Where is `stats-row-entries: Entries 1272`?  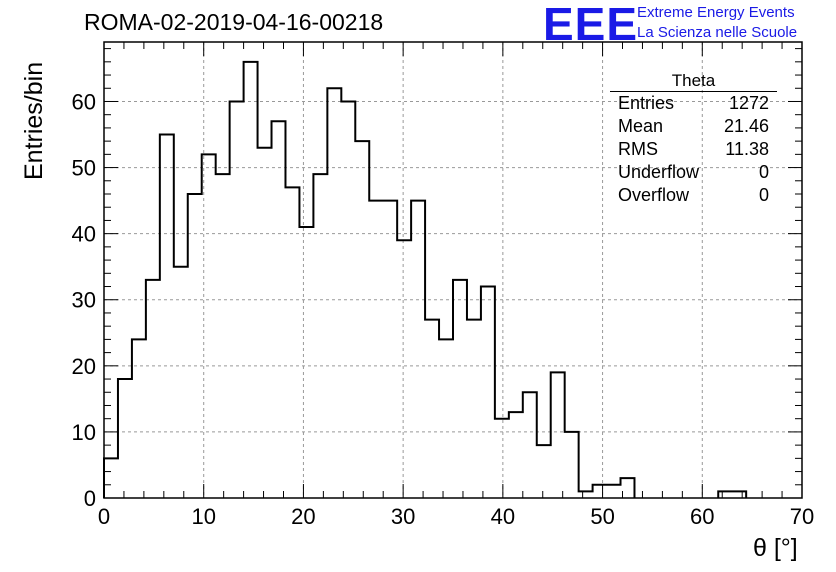
stats-row-entries: Entries 1272 is located at coordinates (693, 103).